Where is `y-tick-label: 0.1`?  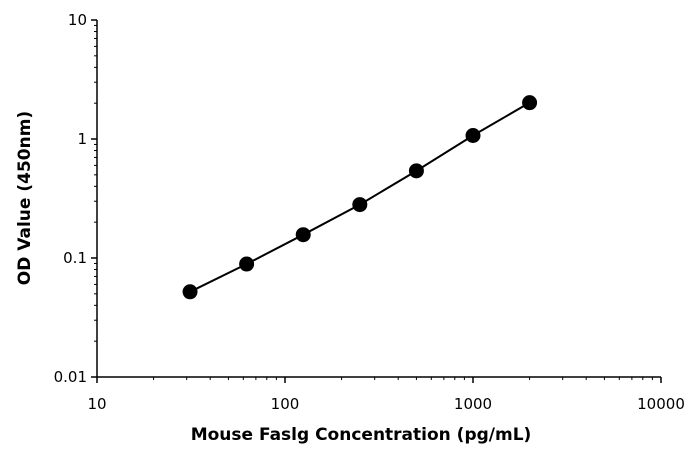 y-tick-label: 0.1 is located at coordinates (75, 258).